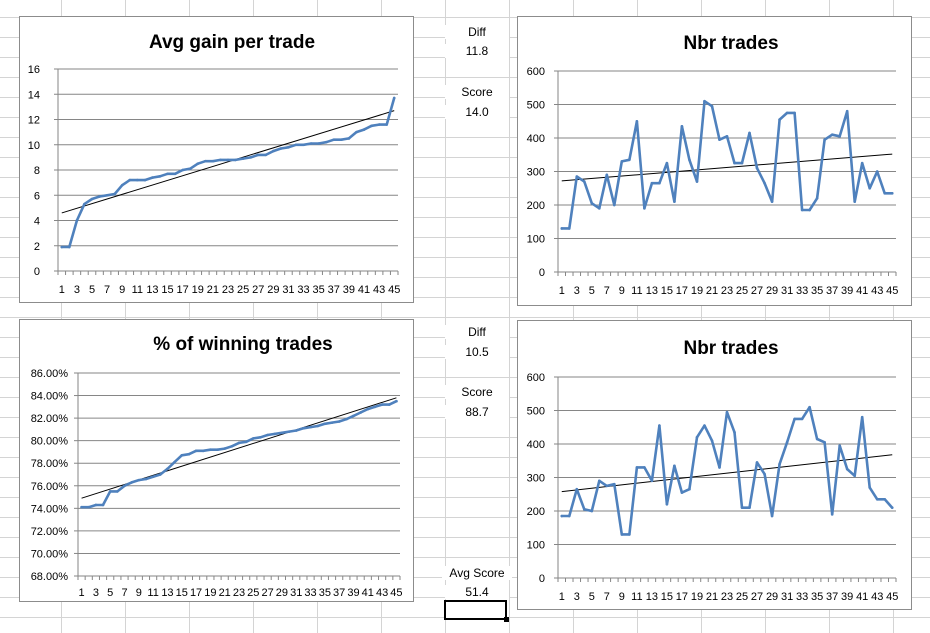  I want to click on selected-cell, so click(476, 611).